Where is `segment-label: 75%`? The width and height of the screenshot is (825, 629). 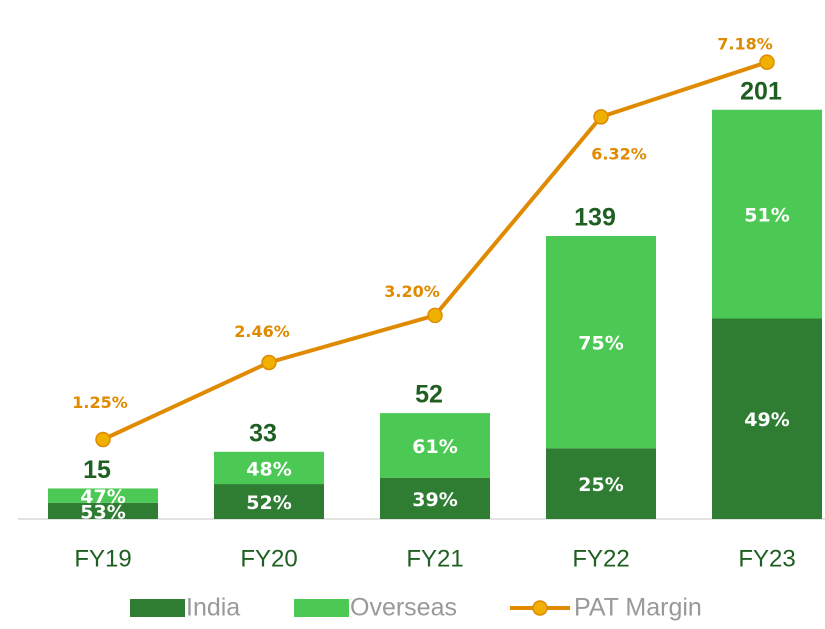
segment-label: 75% is located at coordinates (600, 344).